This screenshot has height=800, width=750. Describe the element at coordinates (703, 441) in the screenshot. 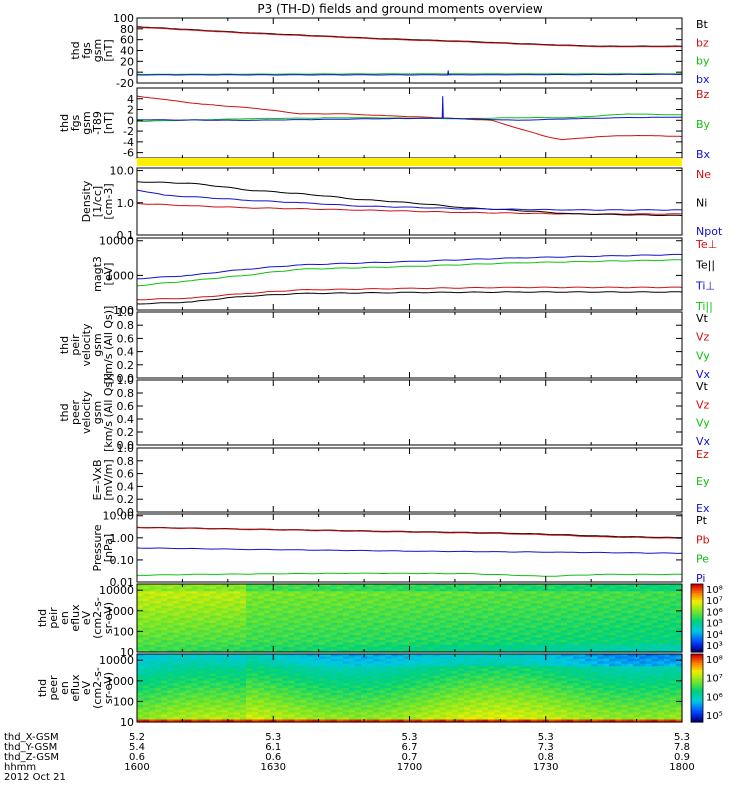

I see `legend-Vx: Vx` at that location.